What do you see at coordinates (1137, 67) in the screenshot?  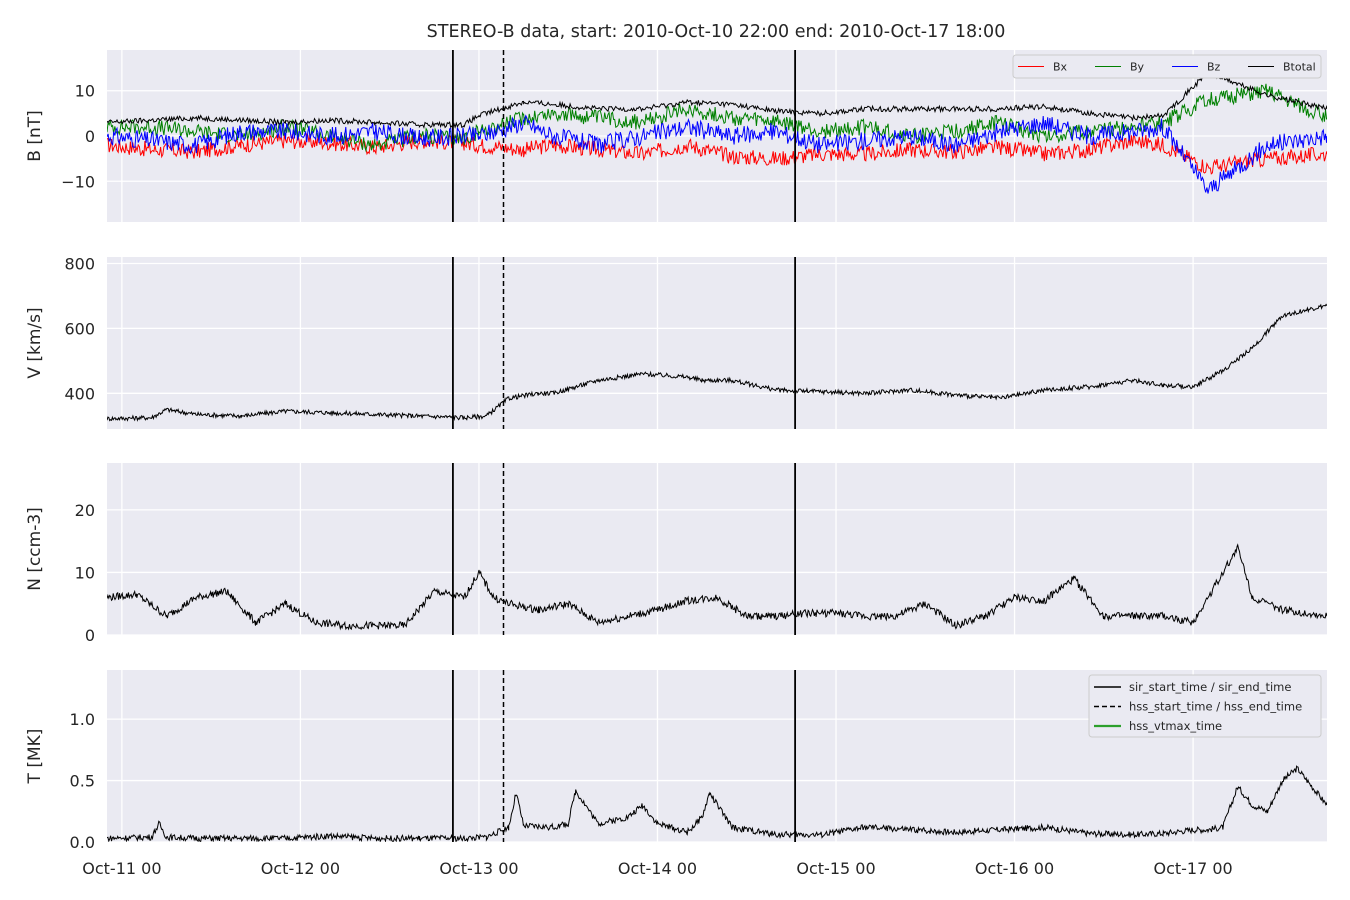 I see `legend-entry: By` at bounding box center [1137, 67].